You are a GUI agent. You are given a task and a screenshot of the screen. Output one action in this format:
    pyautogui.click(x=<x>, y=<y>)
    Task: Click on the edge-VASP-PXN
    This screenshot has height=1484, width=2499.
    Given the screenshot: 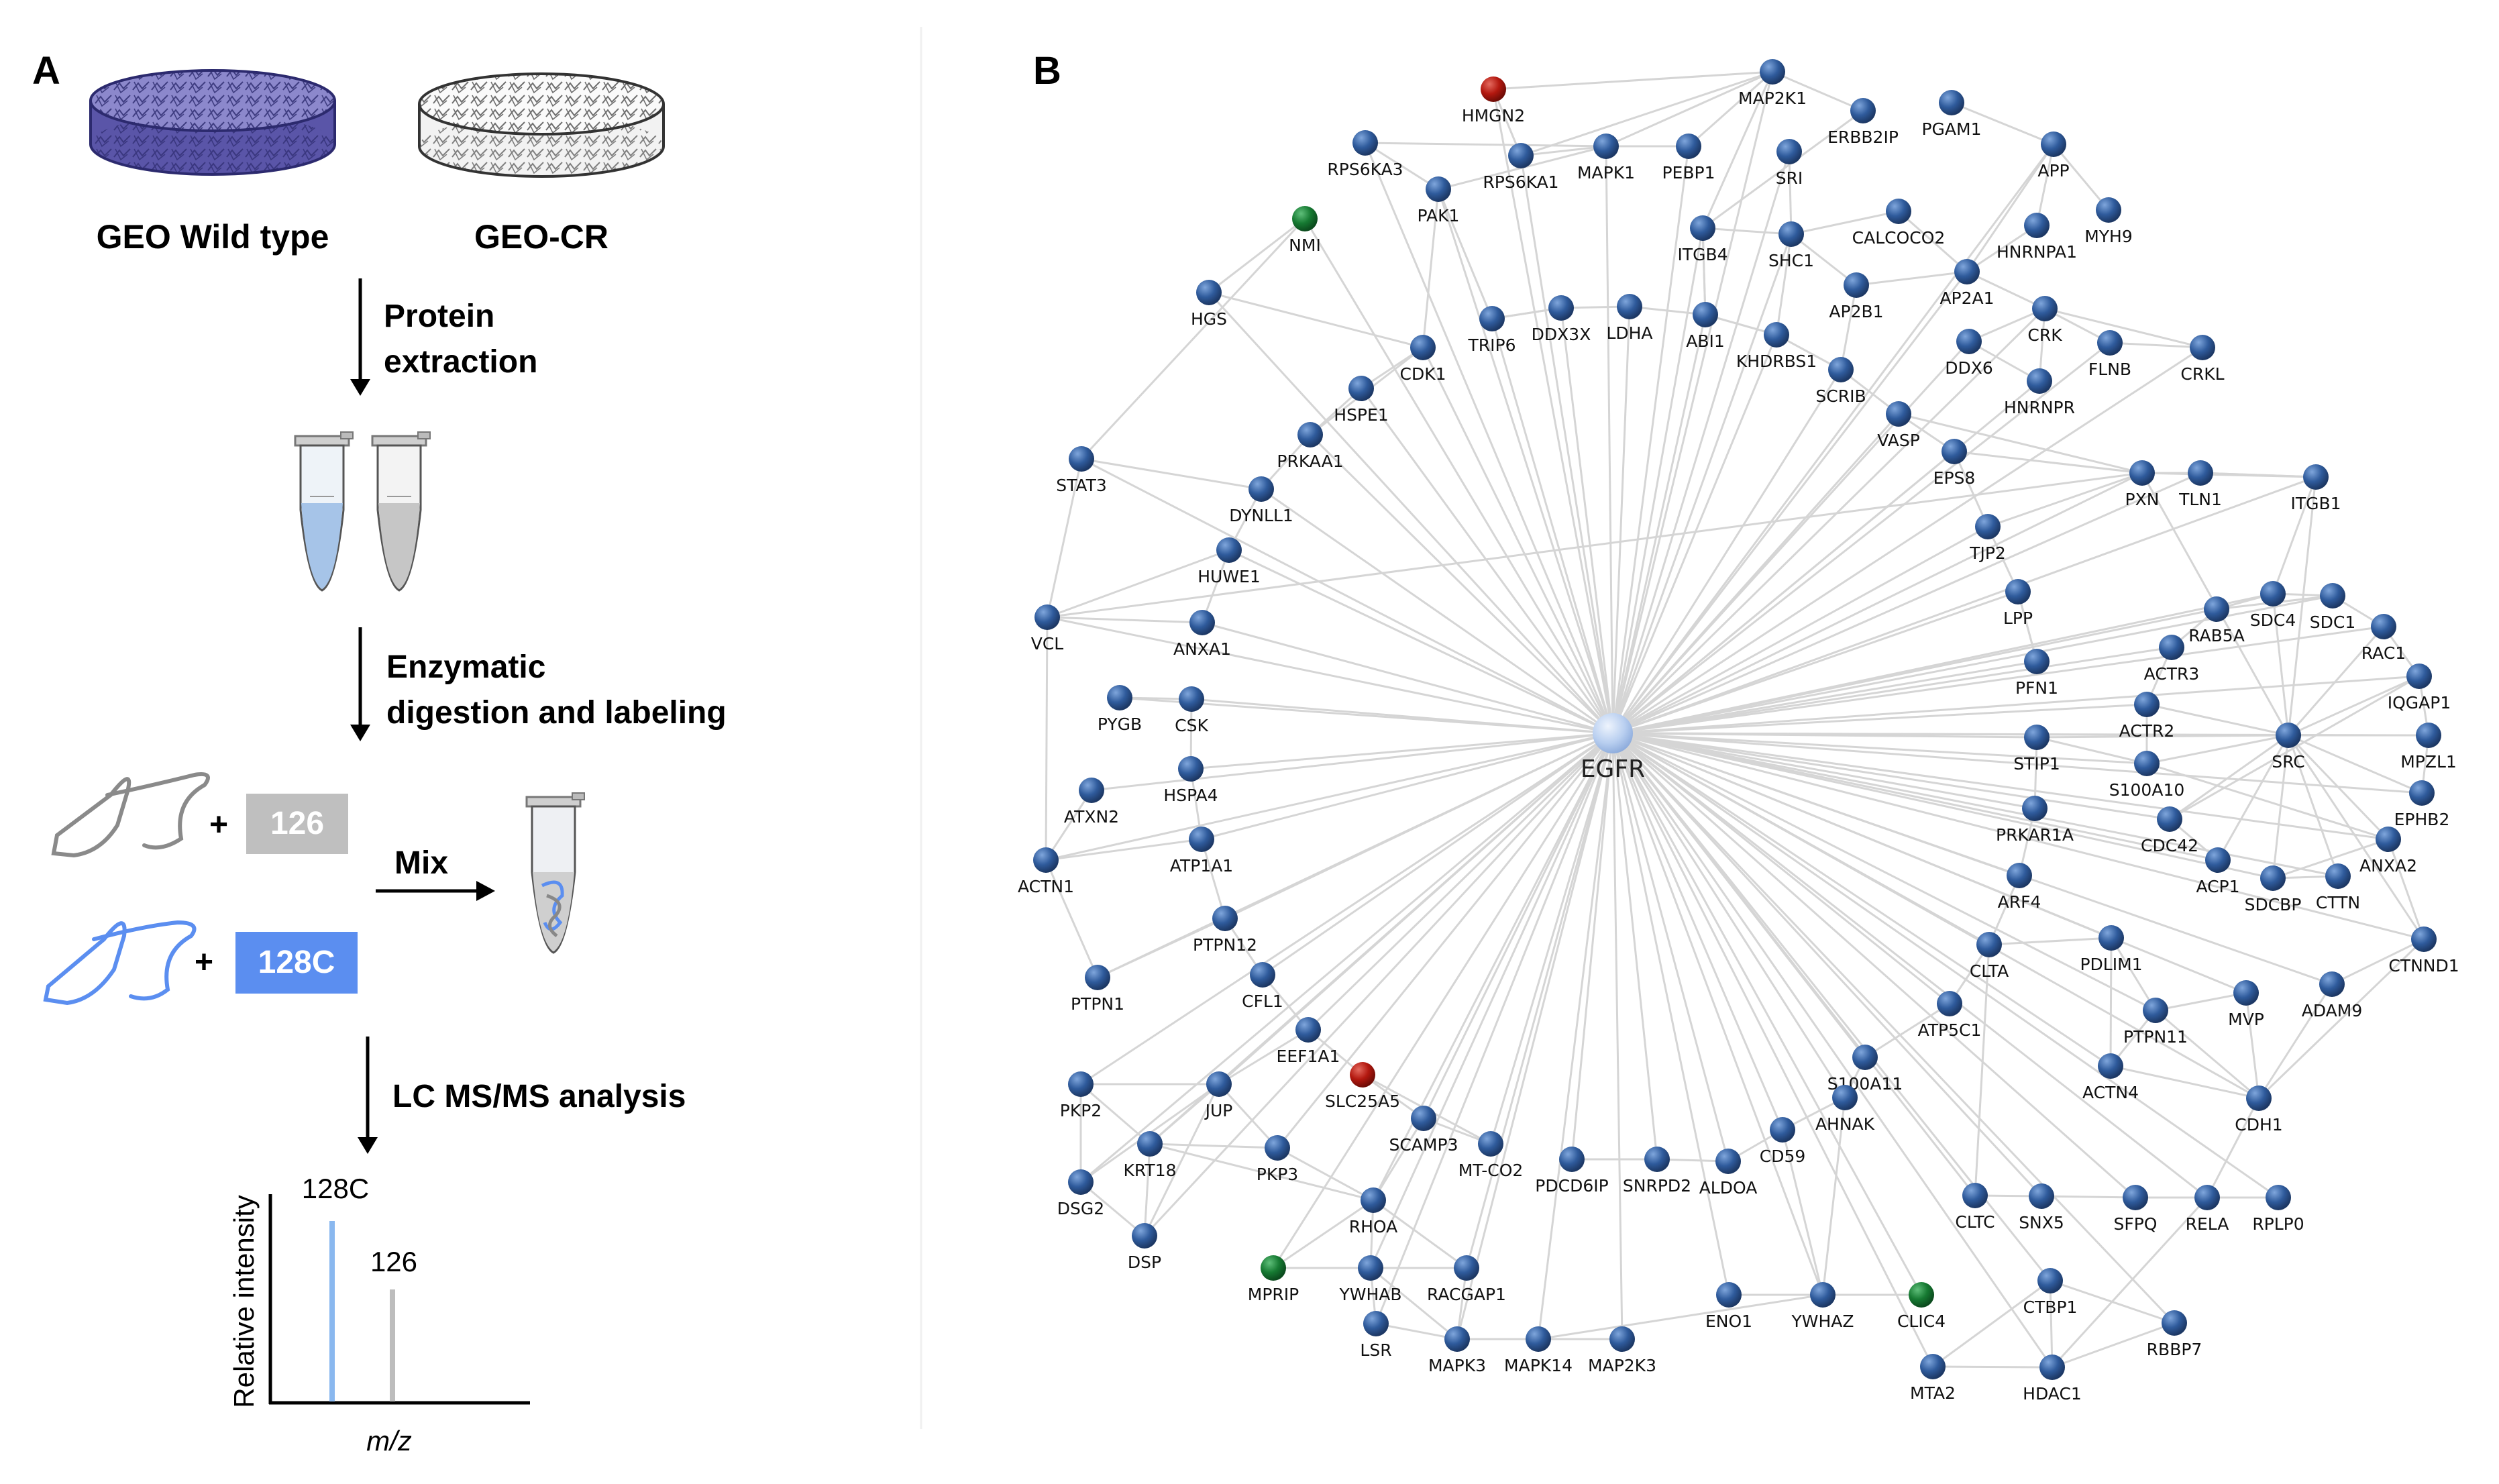 What is the action you would take?
    pyautogui.click(x=2020, y=443)
    